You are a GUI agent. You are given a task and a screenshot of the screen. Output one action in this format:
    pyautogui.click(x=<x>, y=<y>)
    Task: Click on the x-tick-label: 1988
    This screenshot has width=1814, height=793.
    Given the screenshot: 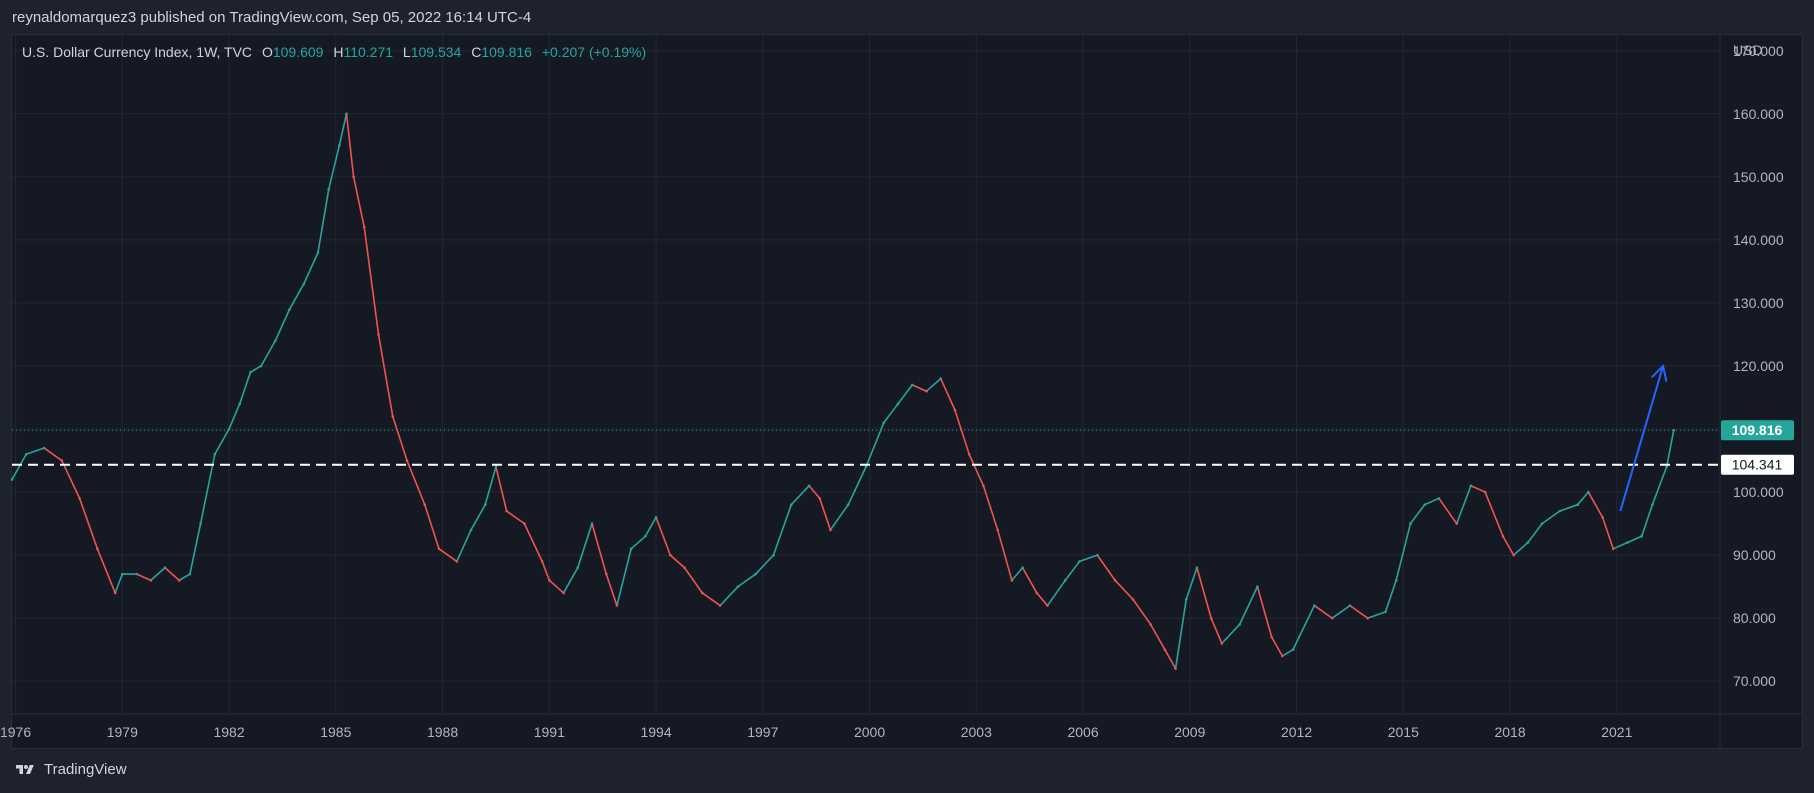 What is the action you would take?
    pyautogui.click(x=442, y=732)
    